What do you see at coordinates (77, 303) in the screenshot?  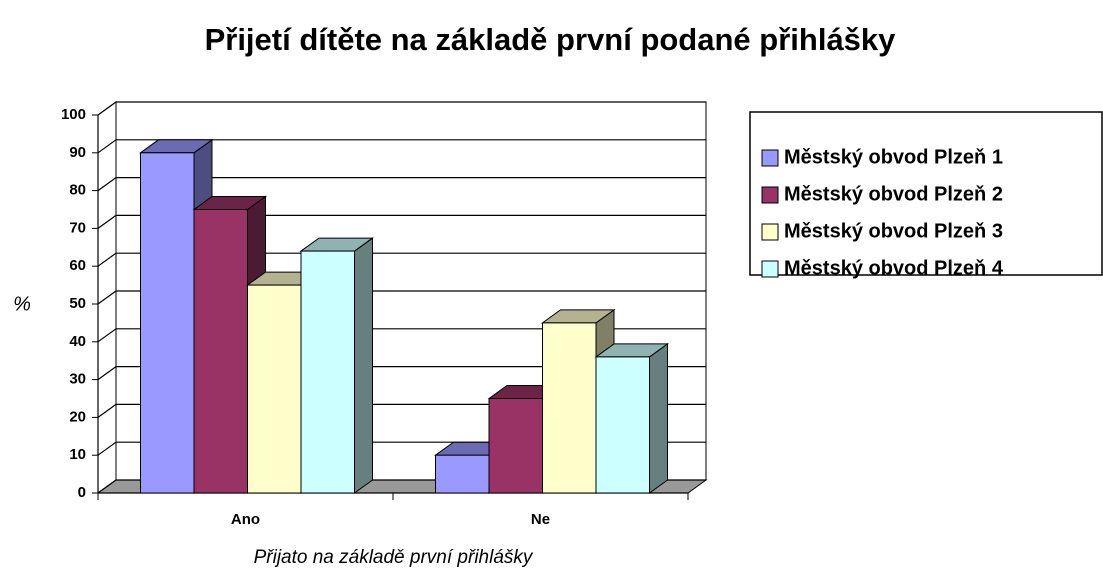 I see `y-tick-label: 50` at bounding box center [77, 303].